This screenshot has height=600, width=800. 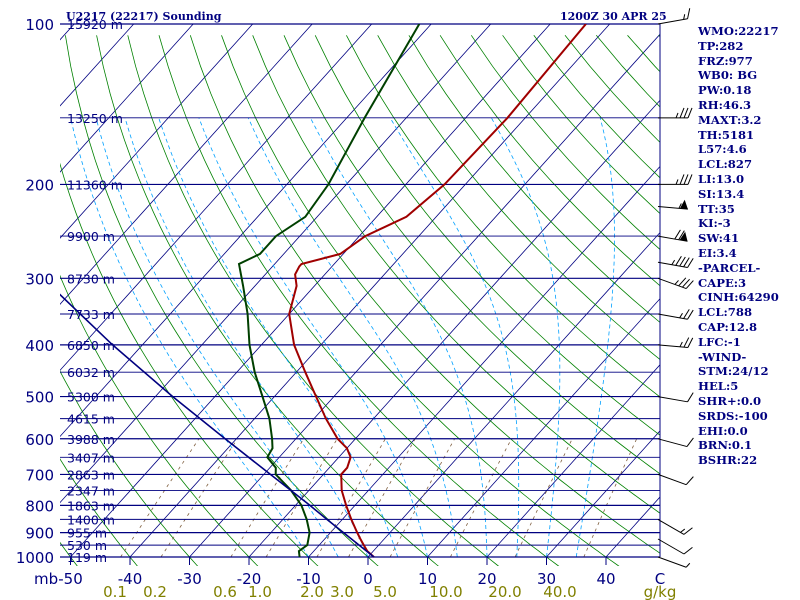 What do you see at coordinates (199, 498) in the screenshot?
I see `mixing-ratio-line` at bounding box center [199, 498].